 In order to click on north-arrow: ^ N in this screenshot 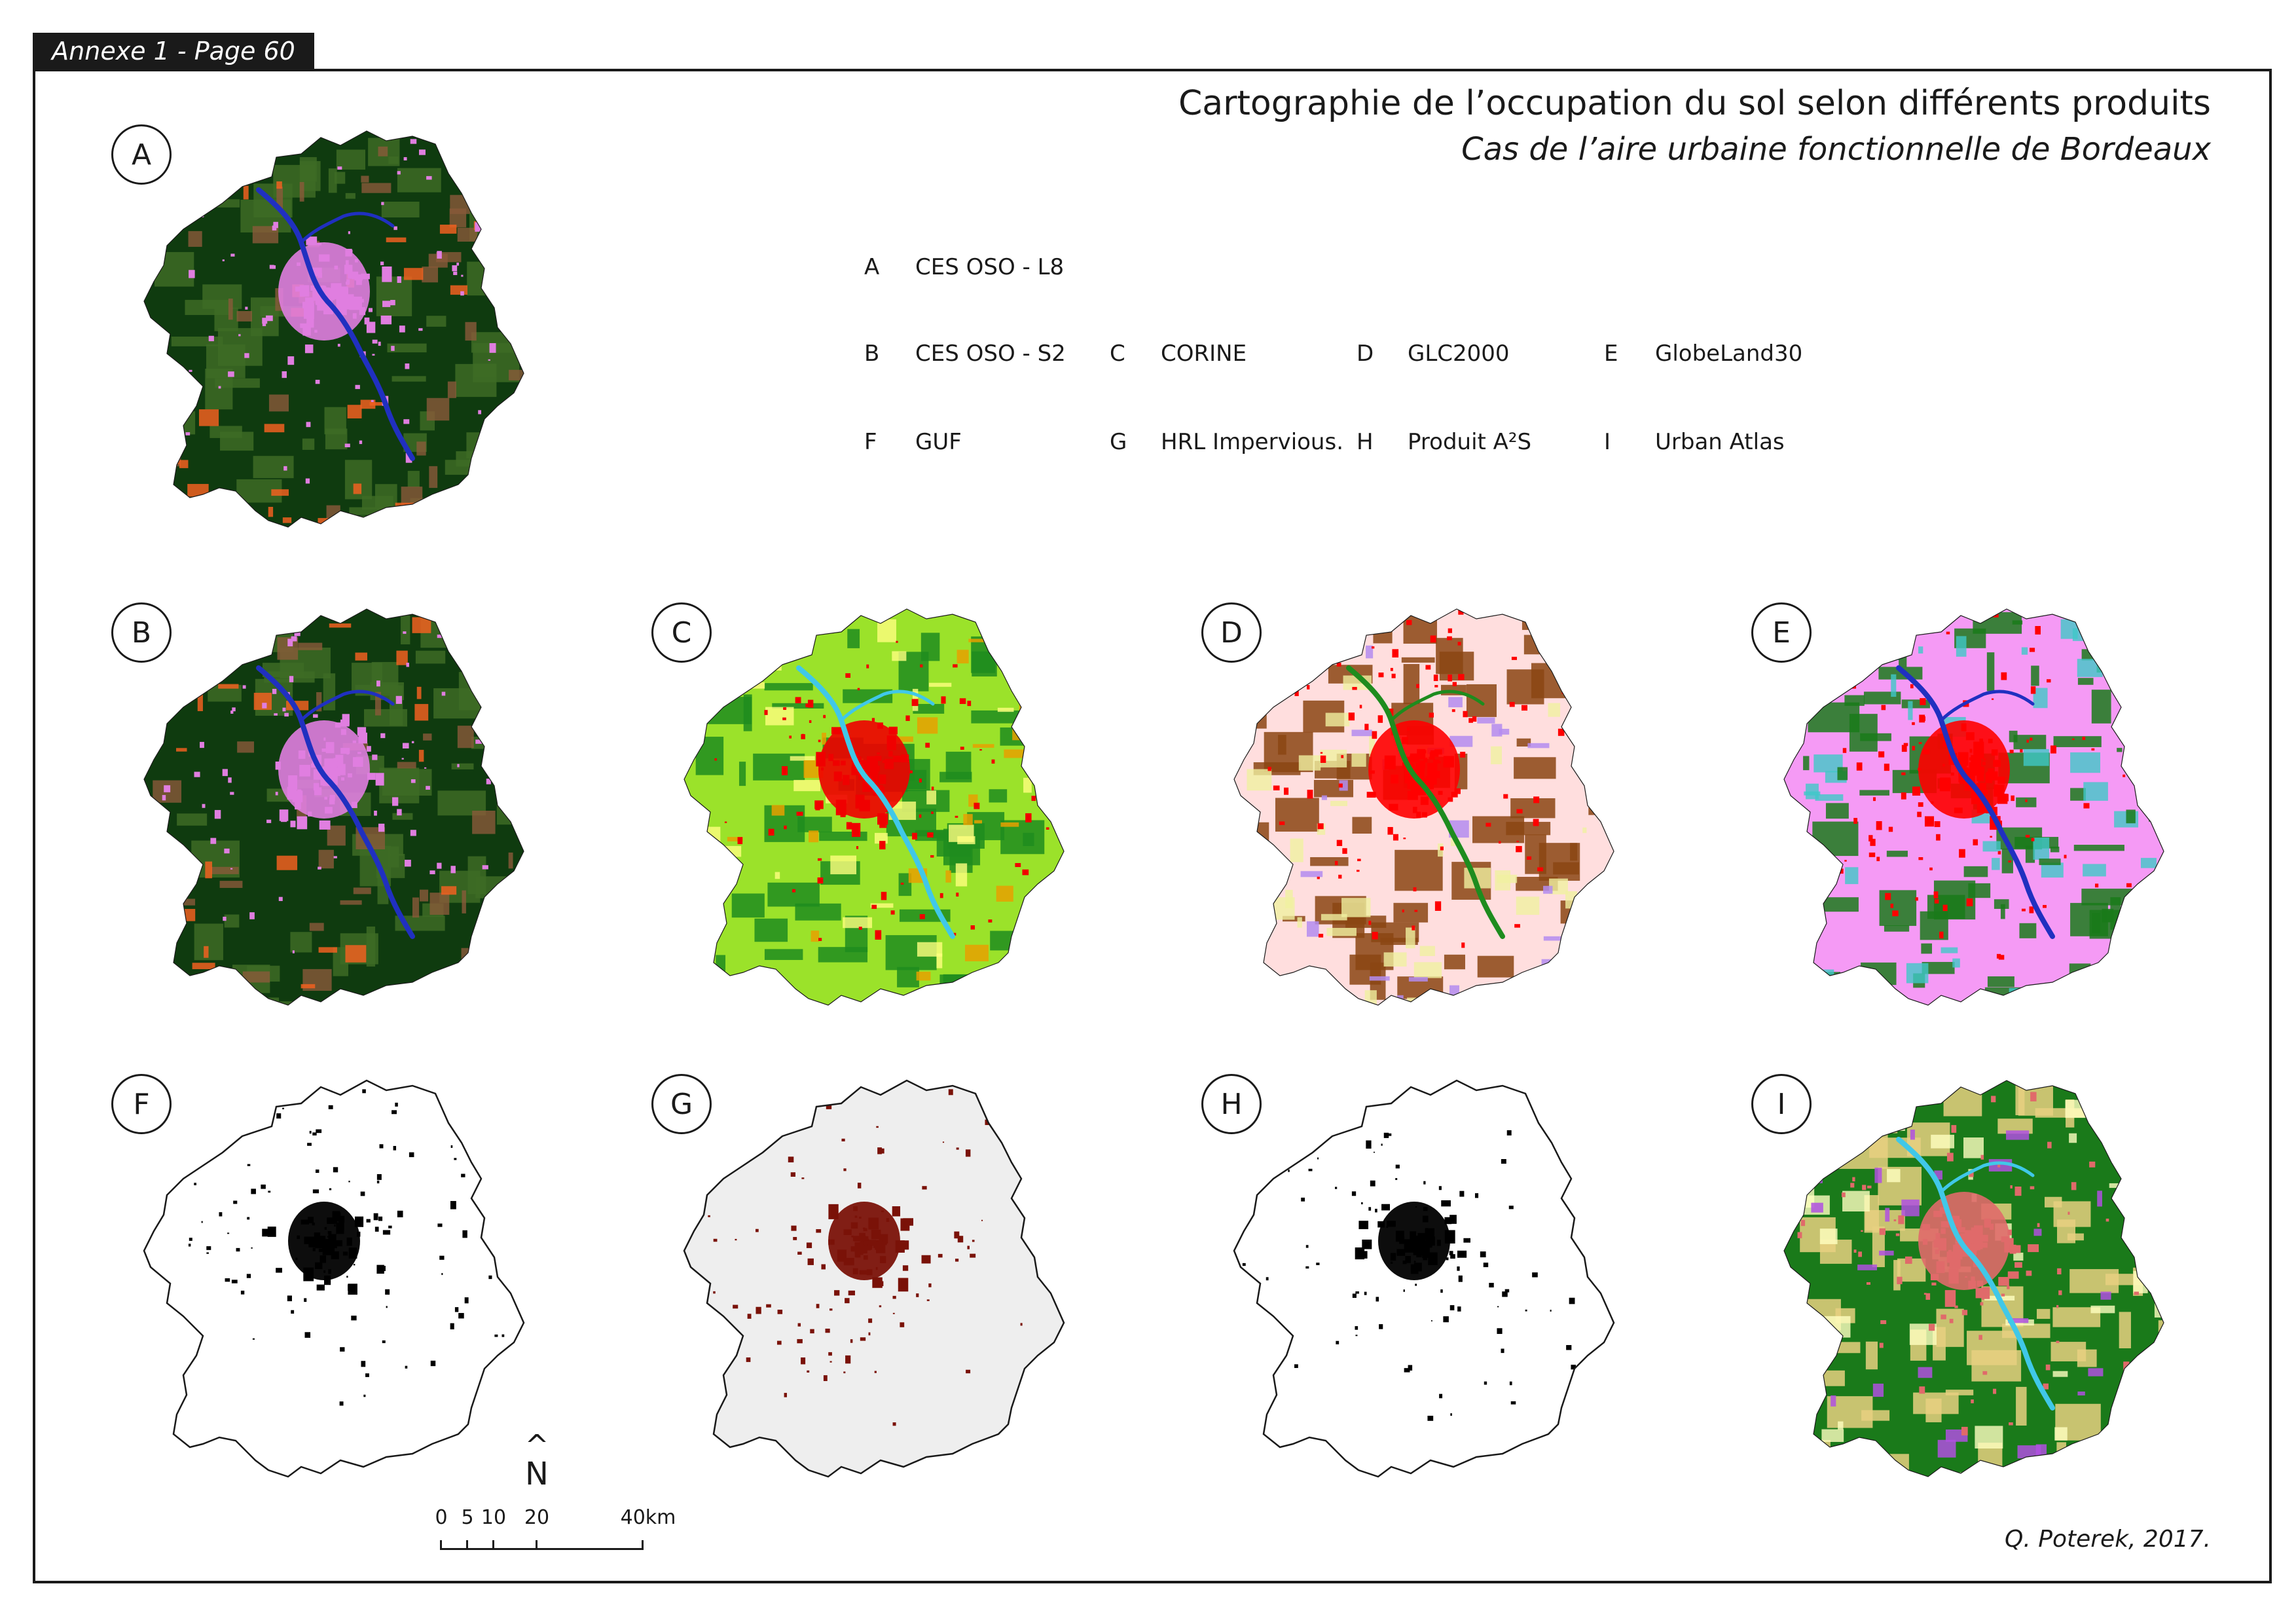, I will do `click(536, 1468)`.